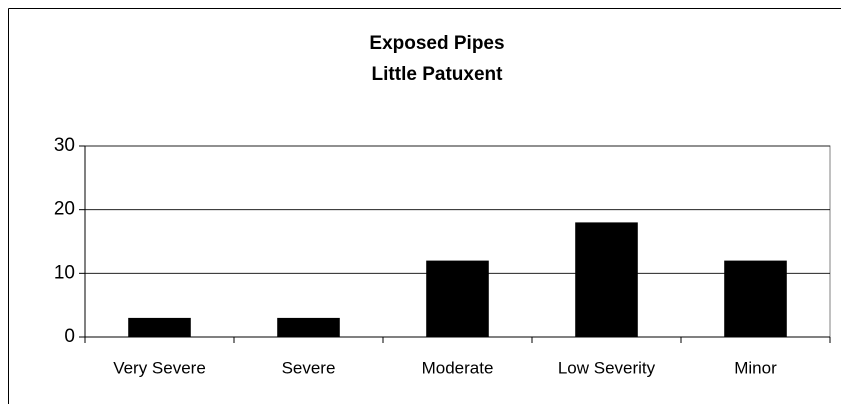  Describe the element at coordinates (607, 367) in the screenshot. I see `x-tick-label: Low Severity` at that location.